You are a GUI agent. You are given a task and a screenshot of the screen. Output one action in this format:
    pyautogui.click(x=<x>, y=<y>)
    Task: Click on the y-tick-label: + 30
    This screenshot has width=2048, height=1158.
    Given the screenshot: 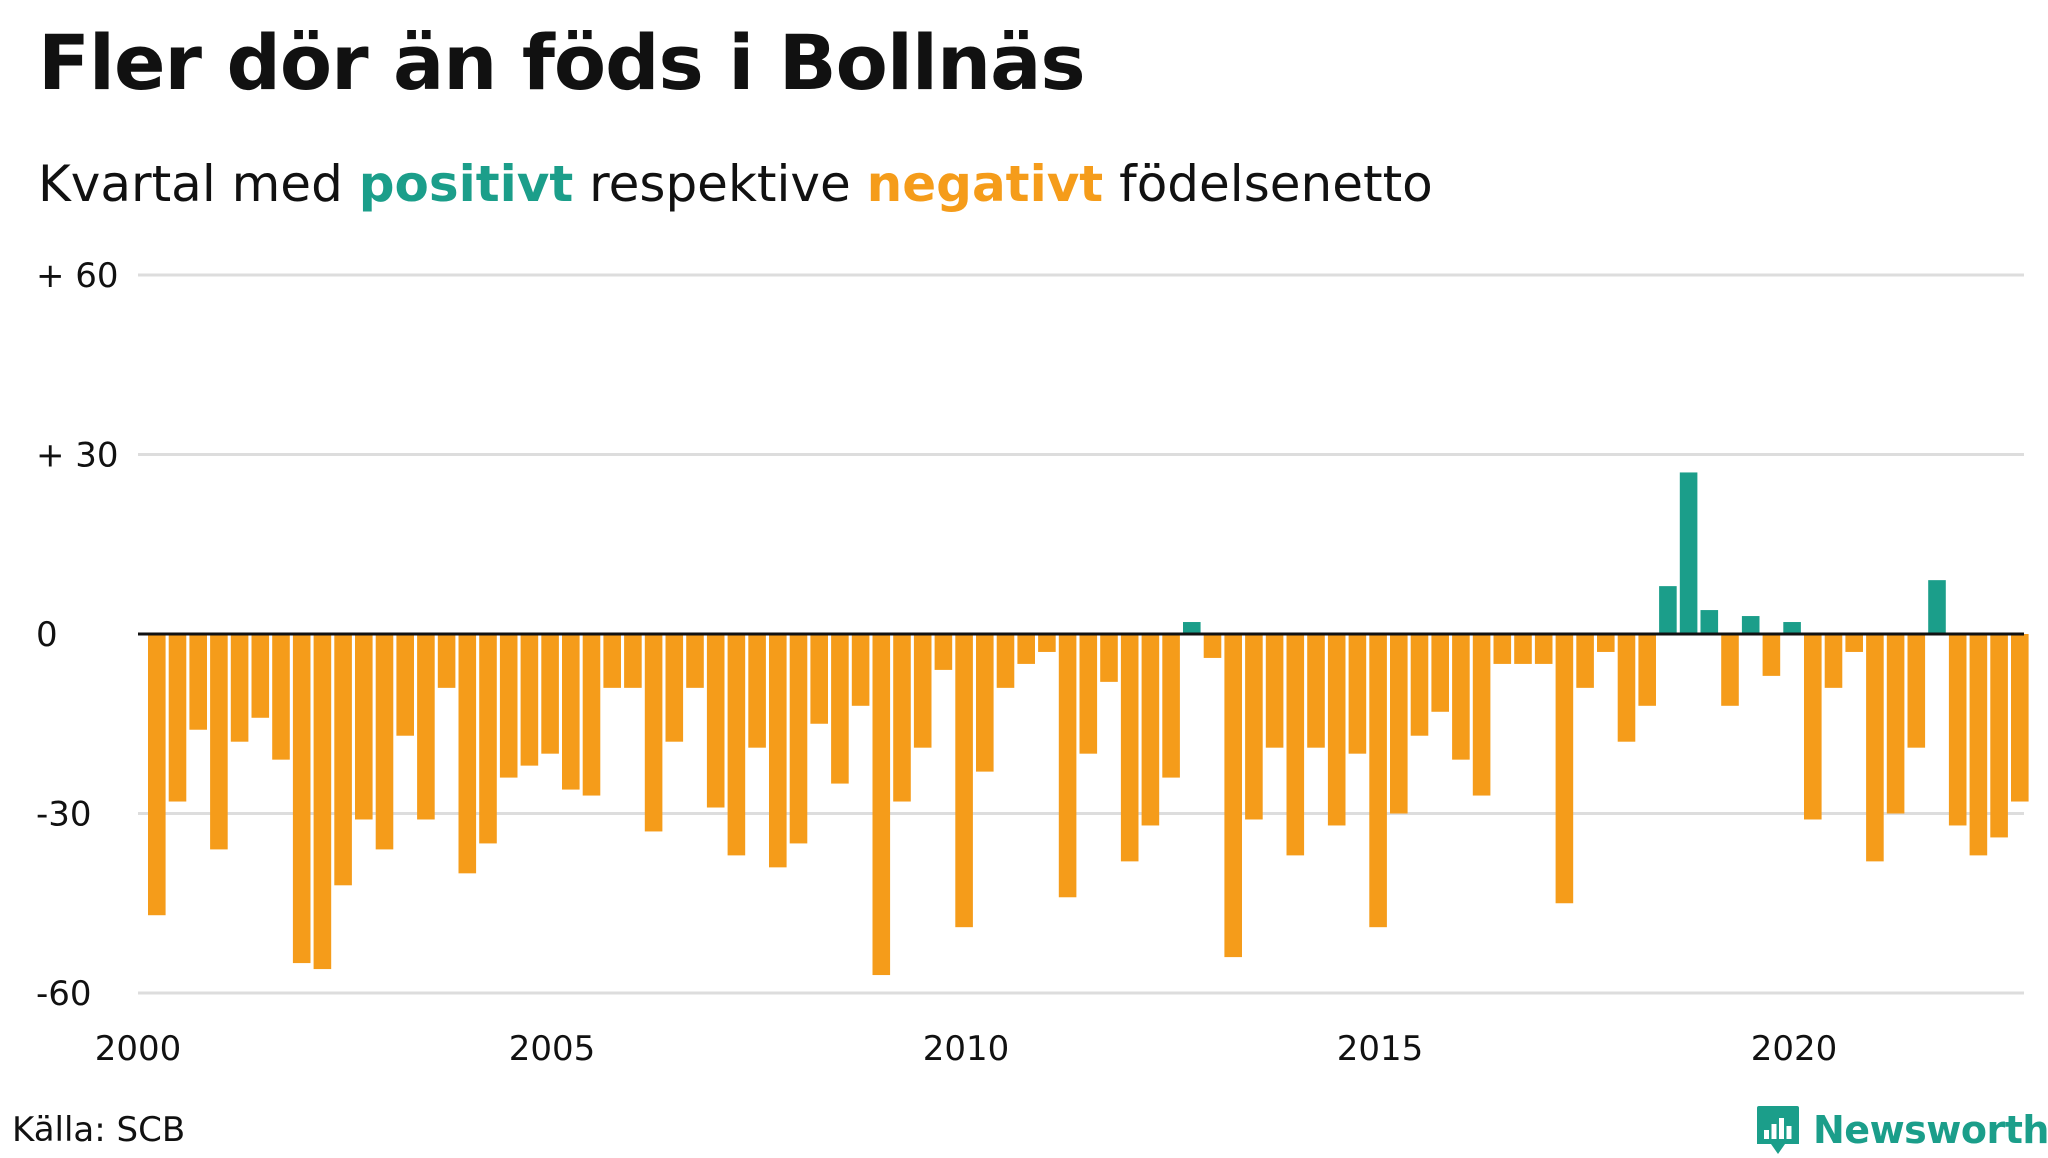 What is the action you would take?
    pyautogui.click(x=77, y=456)
    